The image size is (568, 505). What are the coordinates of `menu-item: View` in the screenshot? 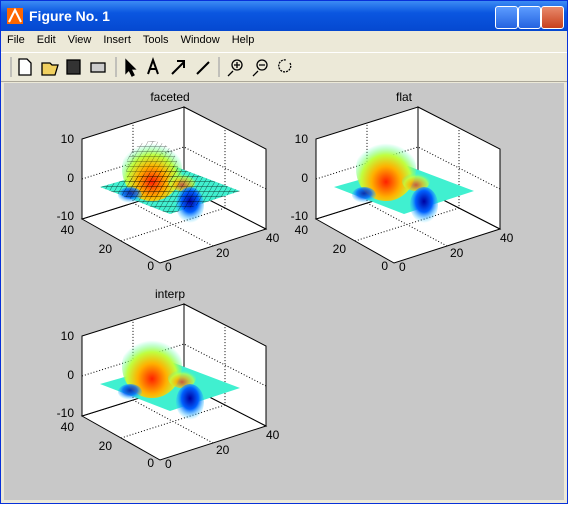 It's located at (79, 40).